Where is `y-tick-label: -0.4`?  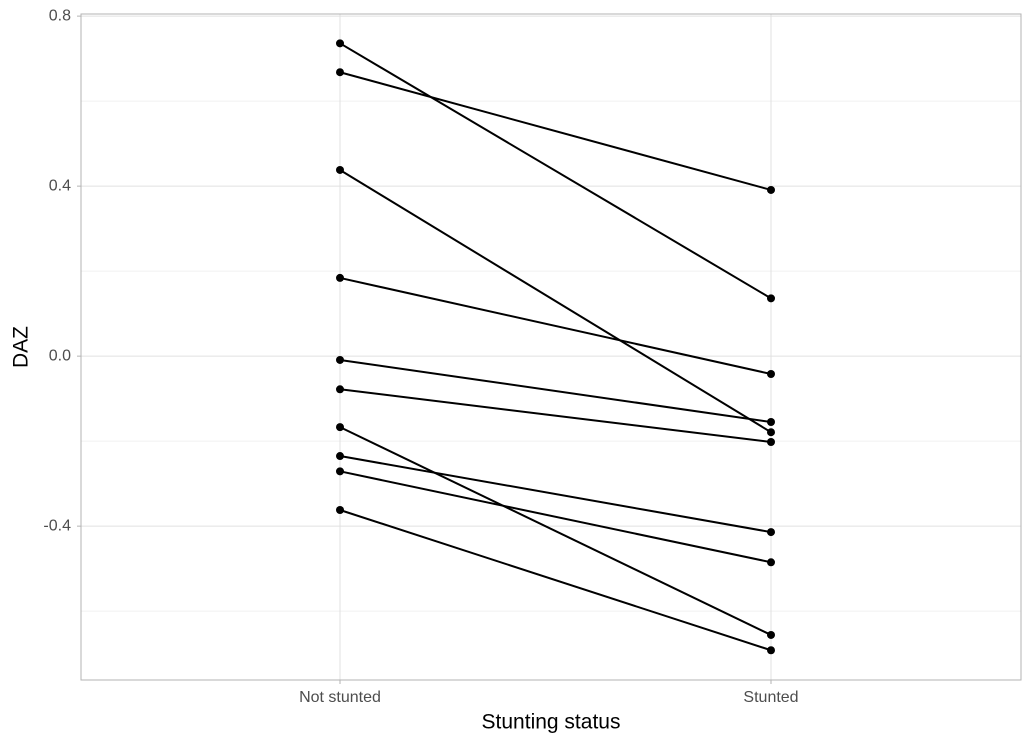
y-tick-label: -0.4 is located at coordinates (57, 525).